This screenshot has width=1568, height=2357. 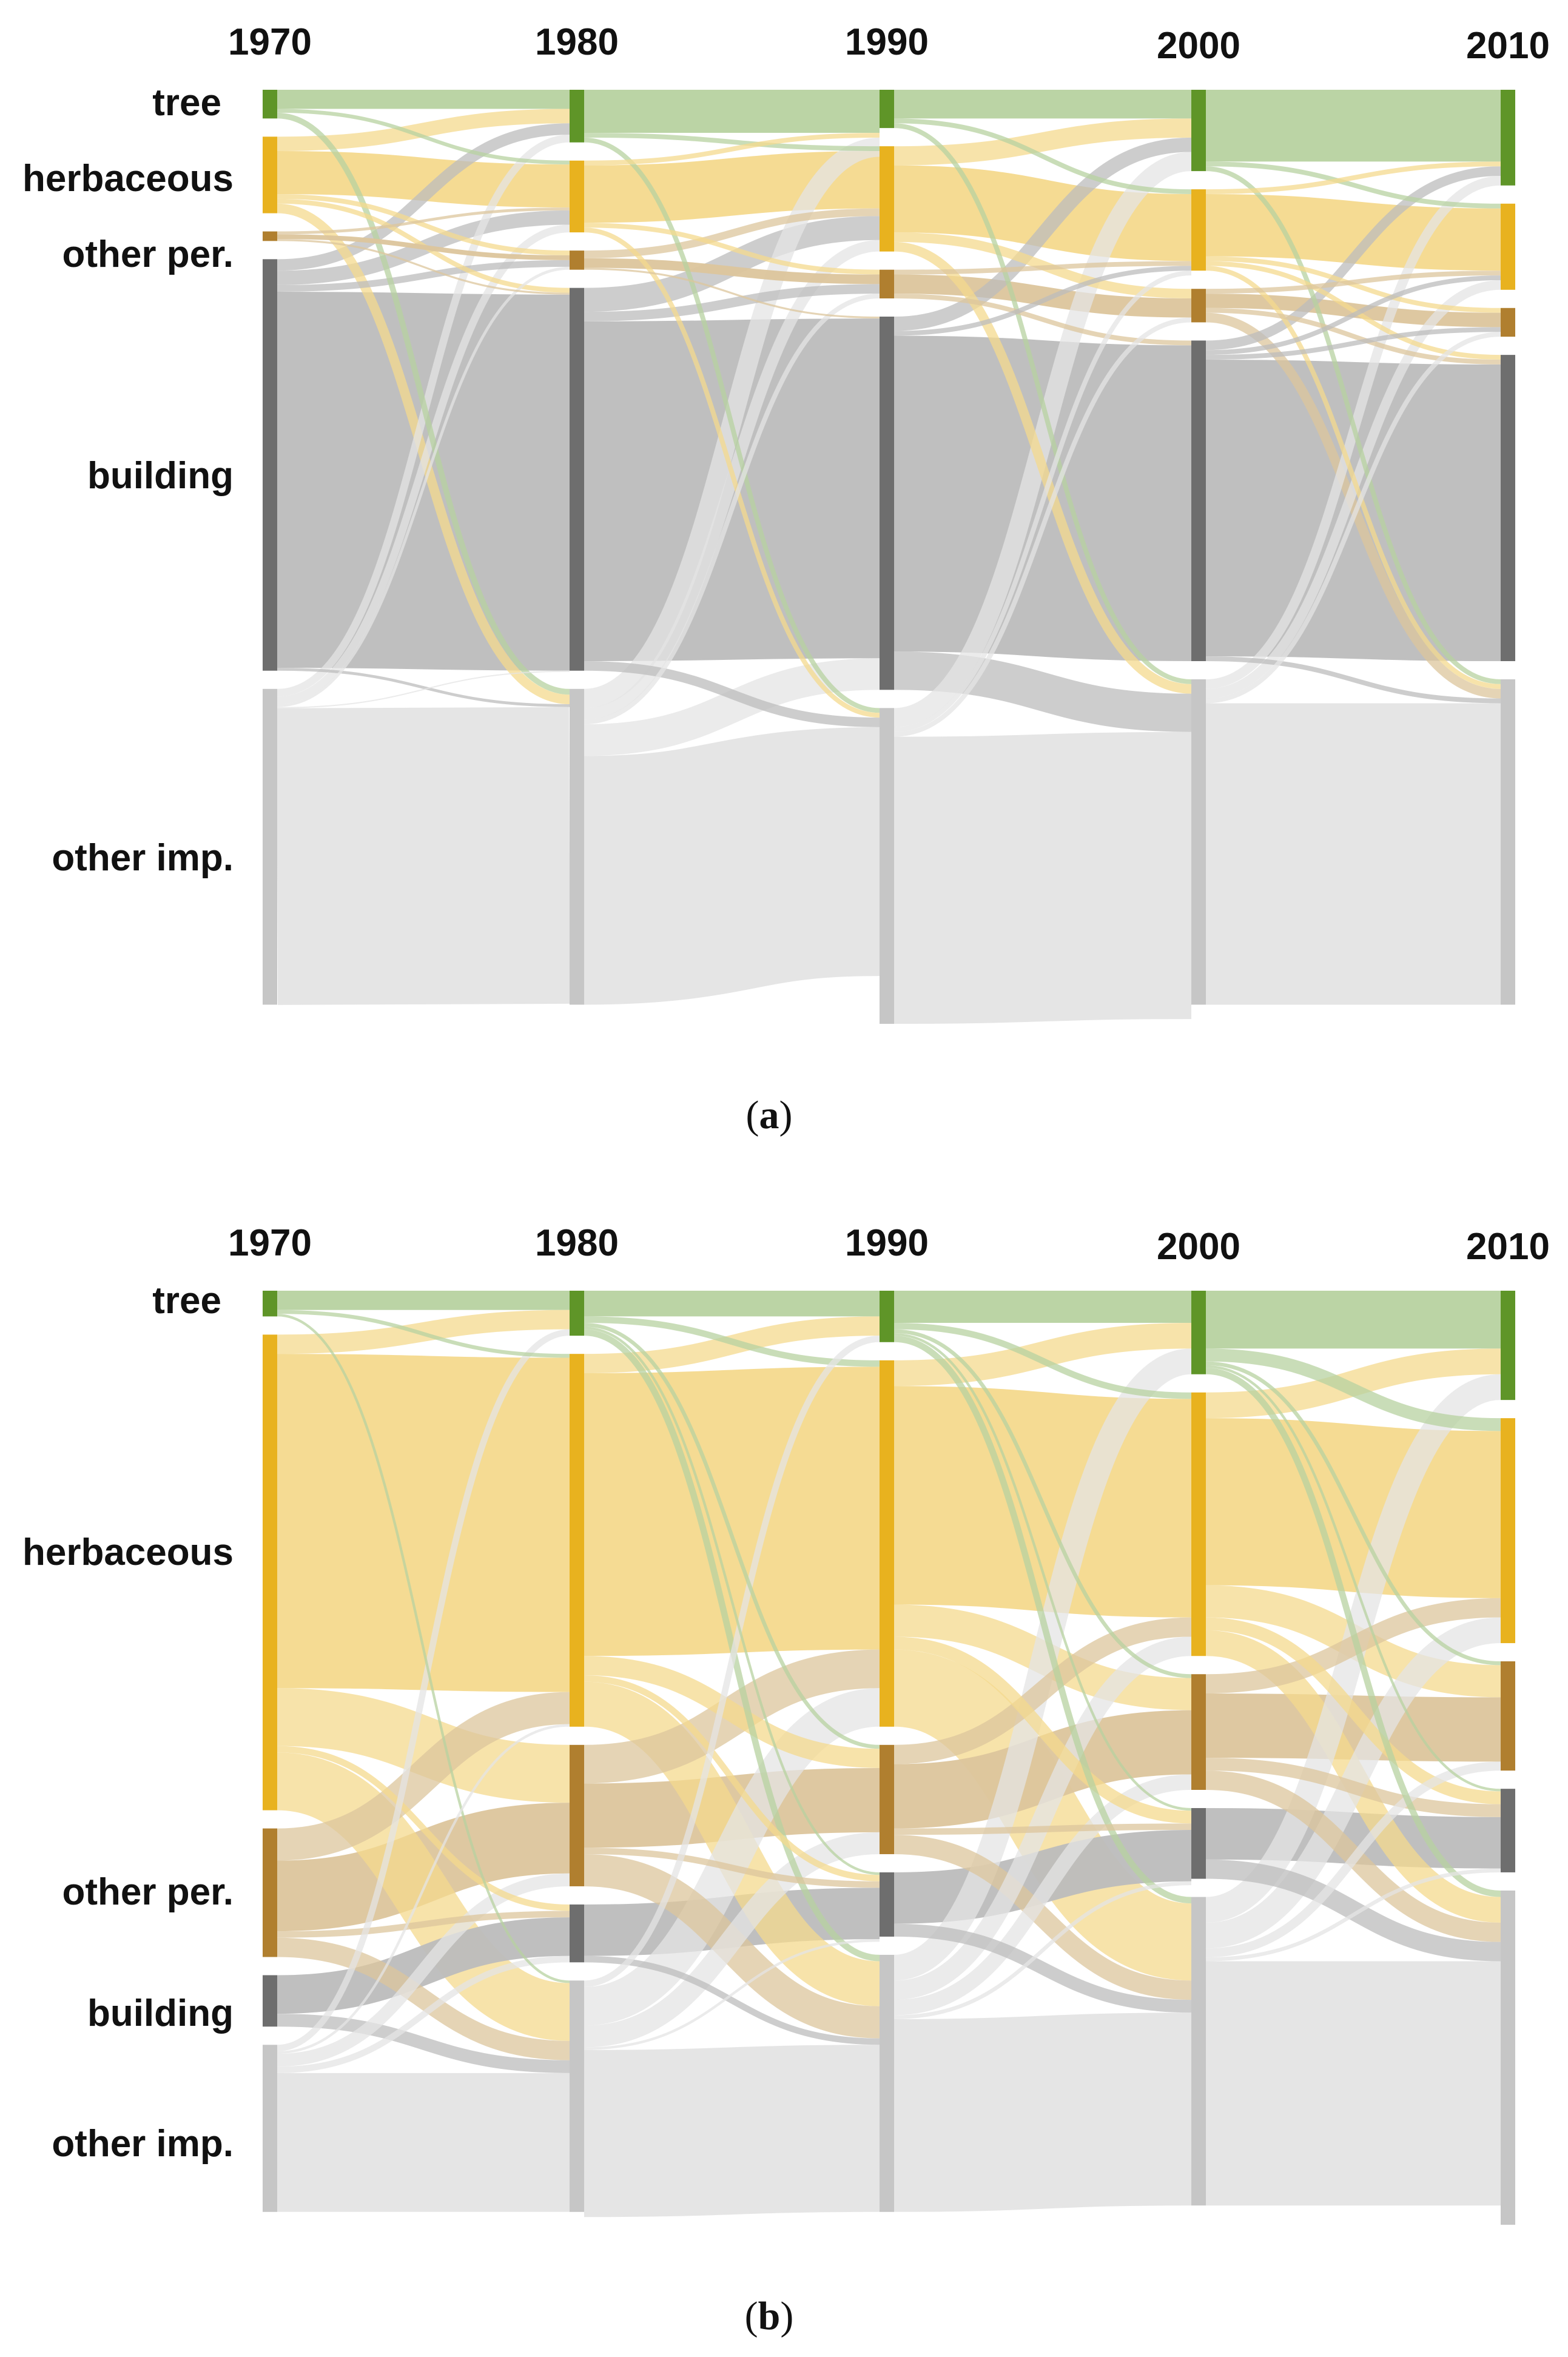 What do you see at coordinates (1353, 178) in the screenshot?
I see `flow-2000-herbaceous-to-tree` at bounding box center [1353, 178].